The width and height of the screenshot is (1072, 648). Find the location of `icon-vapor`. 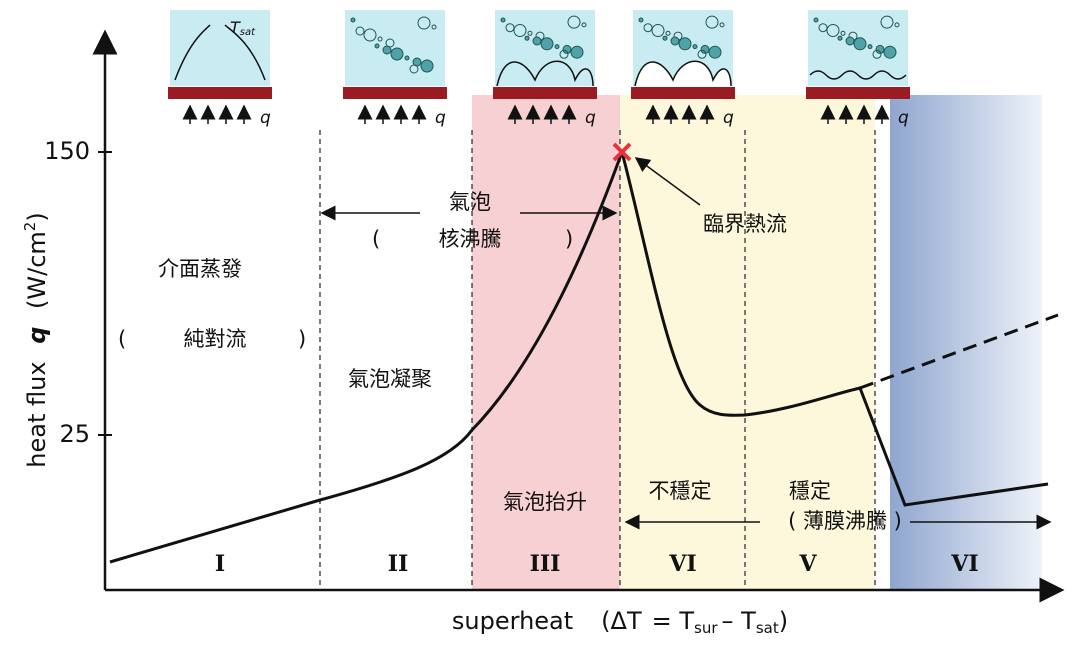

icon-vapor is located at coordinates (545, 73).